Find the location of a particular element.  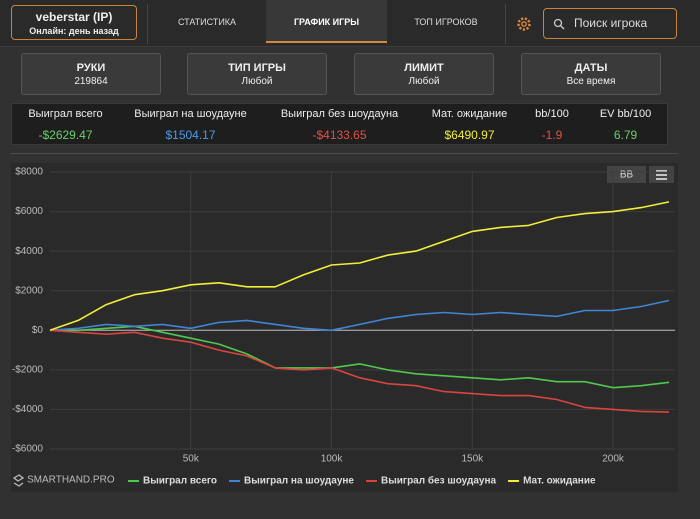

bb-button is located at coordinates (626, 174).